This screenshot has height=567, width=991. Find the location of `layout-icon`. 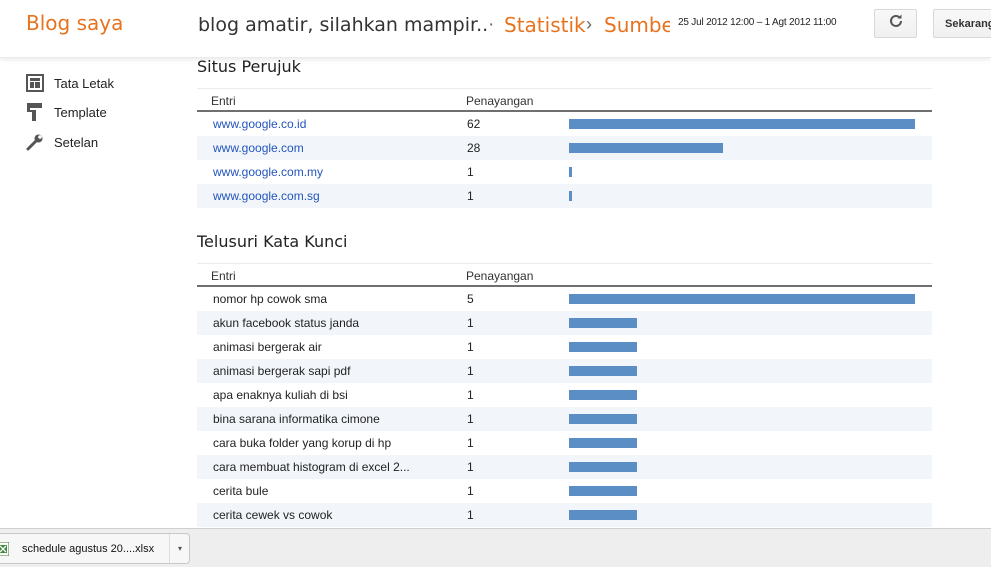

layout-icon is located at coordinates (35, 83).